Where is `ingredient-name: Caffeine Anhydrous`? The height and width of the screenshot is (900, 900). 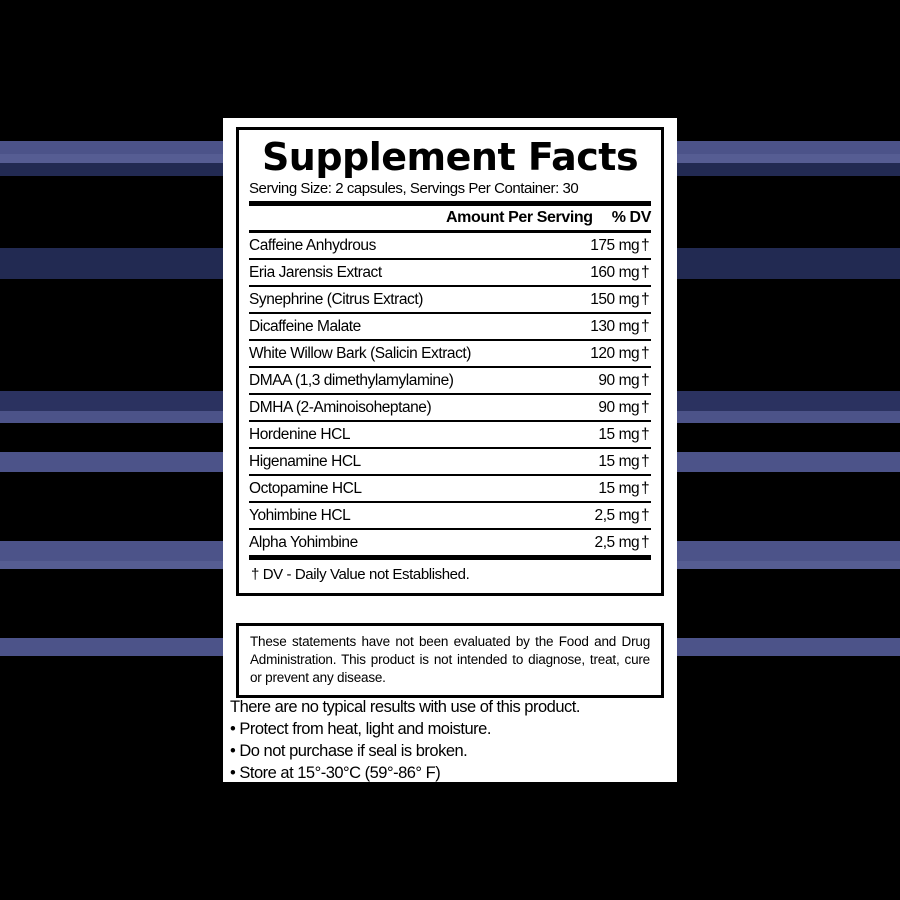 ingredient-name: Caffeine Anhydrous is located at coordinates (312, 245).